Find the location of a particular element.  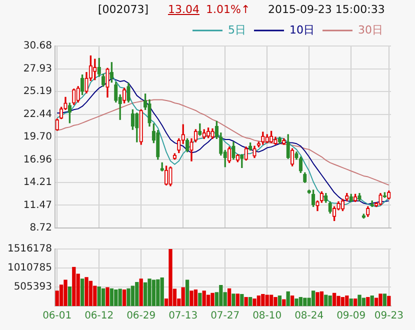

x-tick-label: 06-01 is located at coordinates (57, 316).